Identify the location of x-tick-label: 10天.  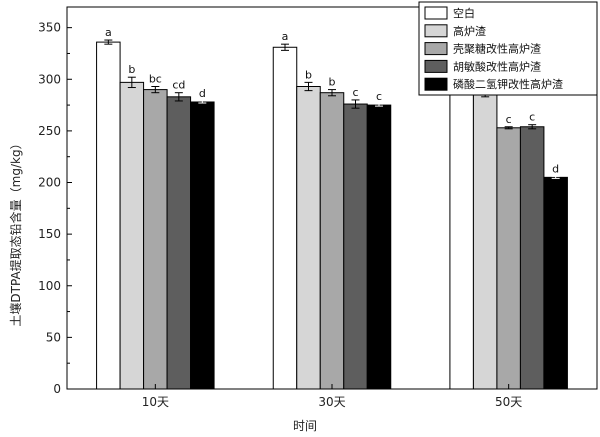
(155, 402).